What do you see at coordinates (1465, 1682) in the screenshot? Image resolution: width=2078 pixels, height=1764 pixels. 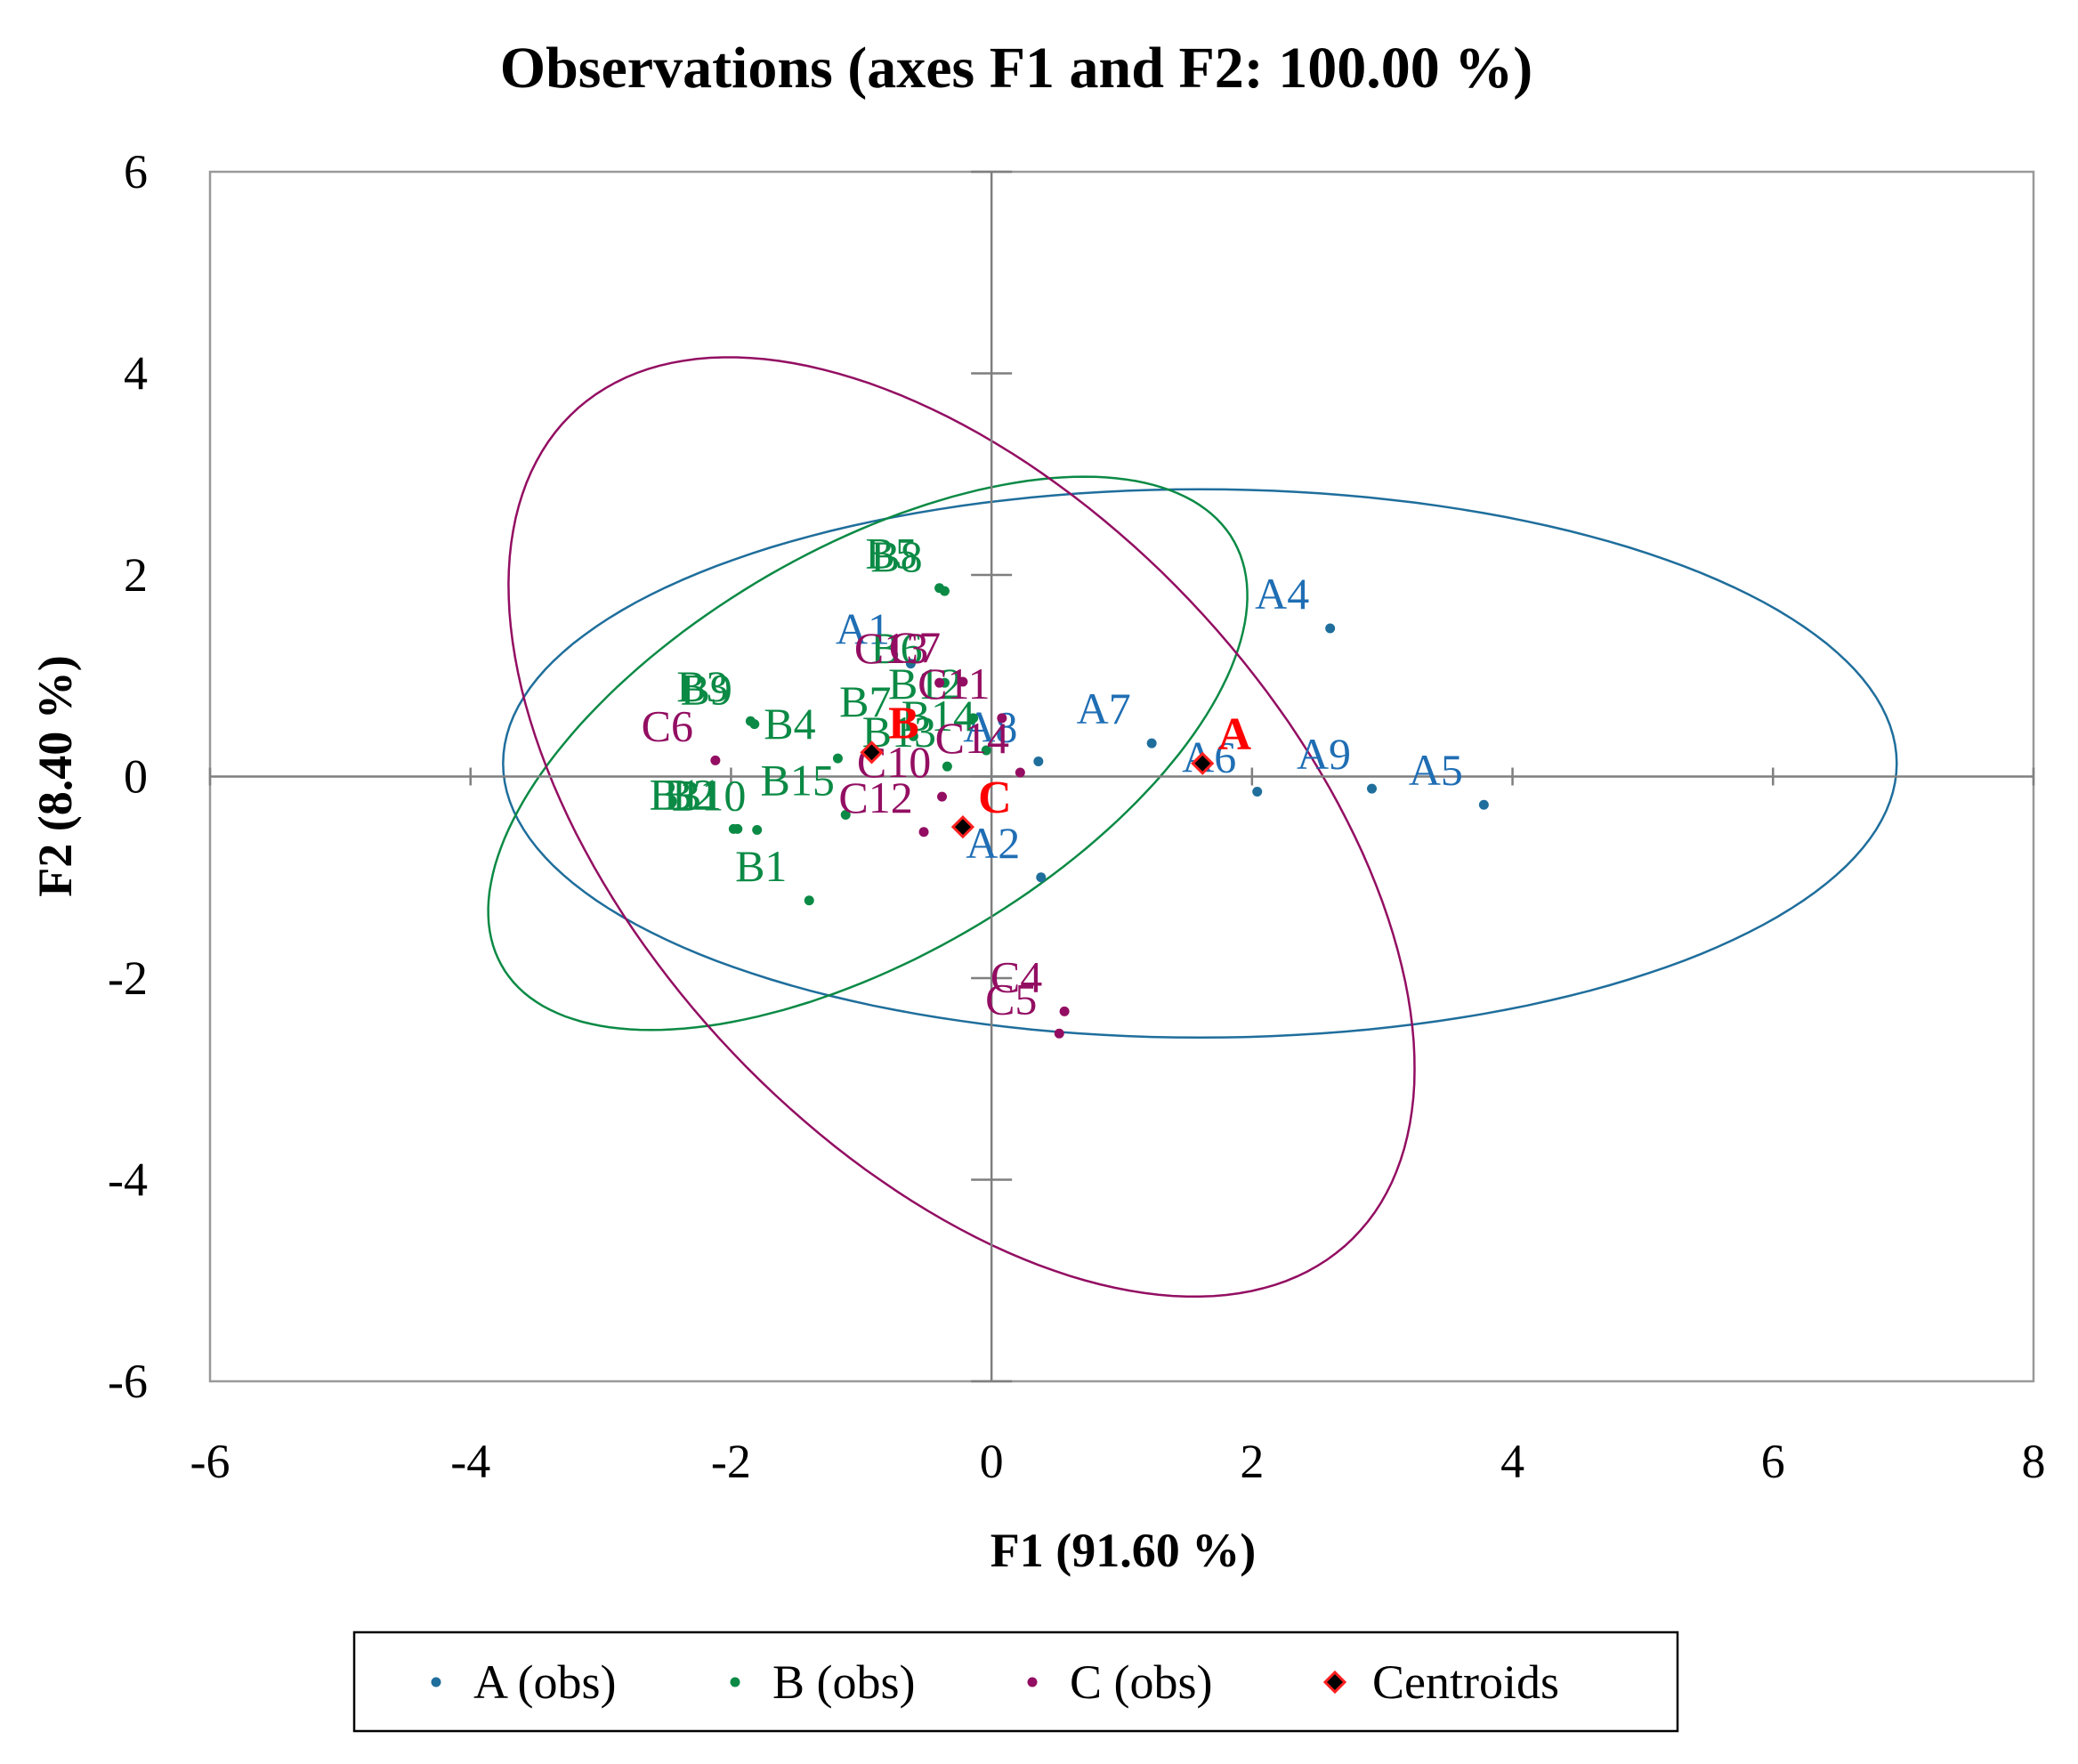 I see `legend-label-centroids: Centroids` at bounding box center [1465, 1682].